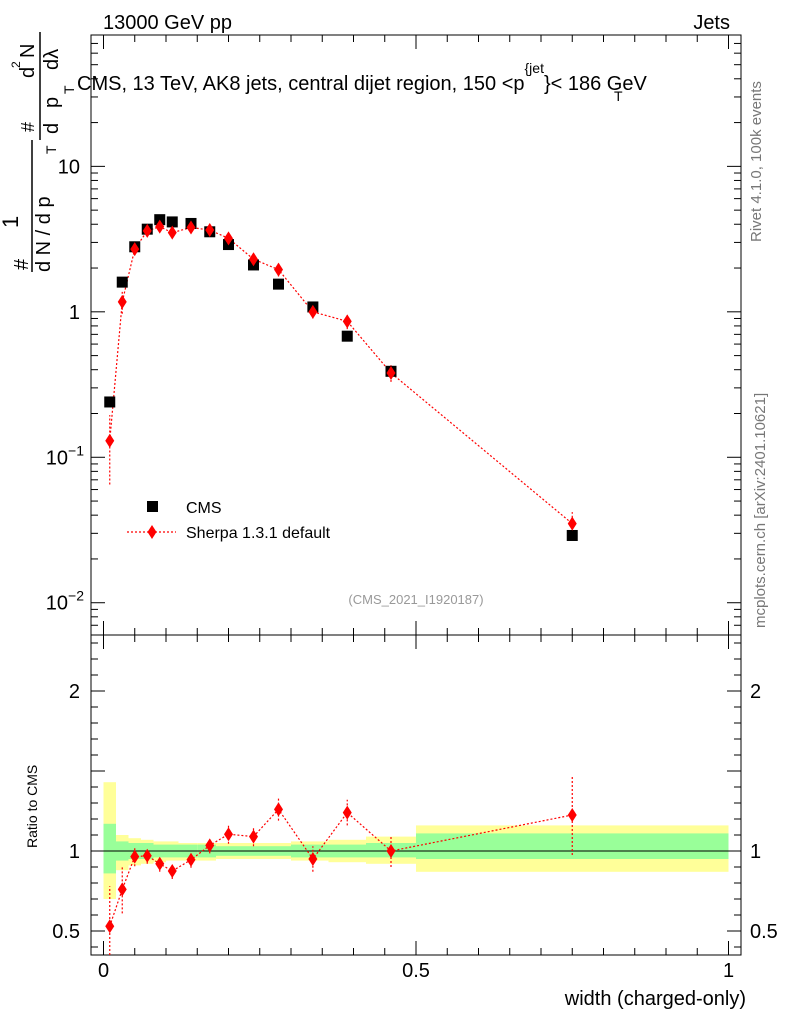 The width and height of the screenshot is (786, 1024). I want to click on svg-text: dλ, so click(52, 59).